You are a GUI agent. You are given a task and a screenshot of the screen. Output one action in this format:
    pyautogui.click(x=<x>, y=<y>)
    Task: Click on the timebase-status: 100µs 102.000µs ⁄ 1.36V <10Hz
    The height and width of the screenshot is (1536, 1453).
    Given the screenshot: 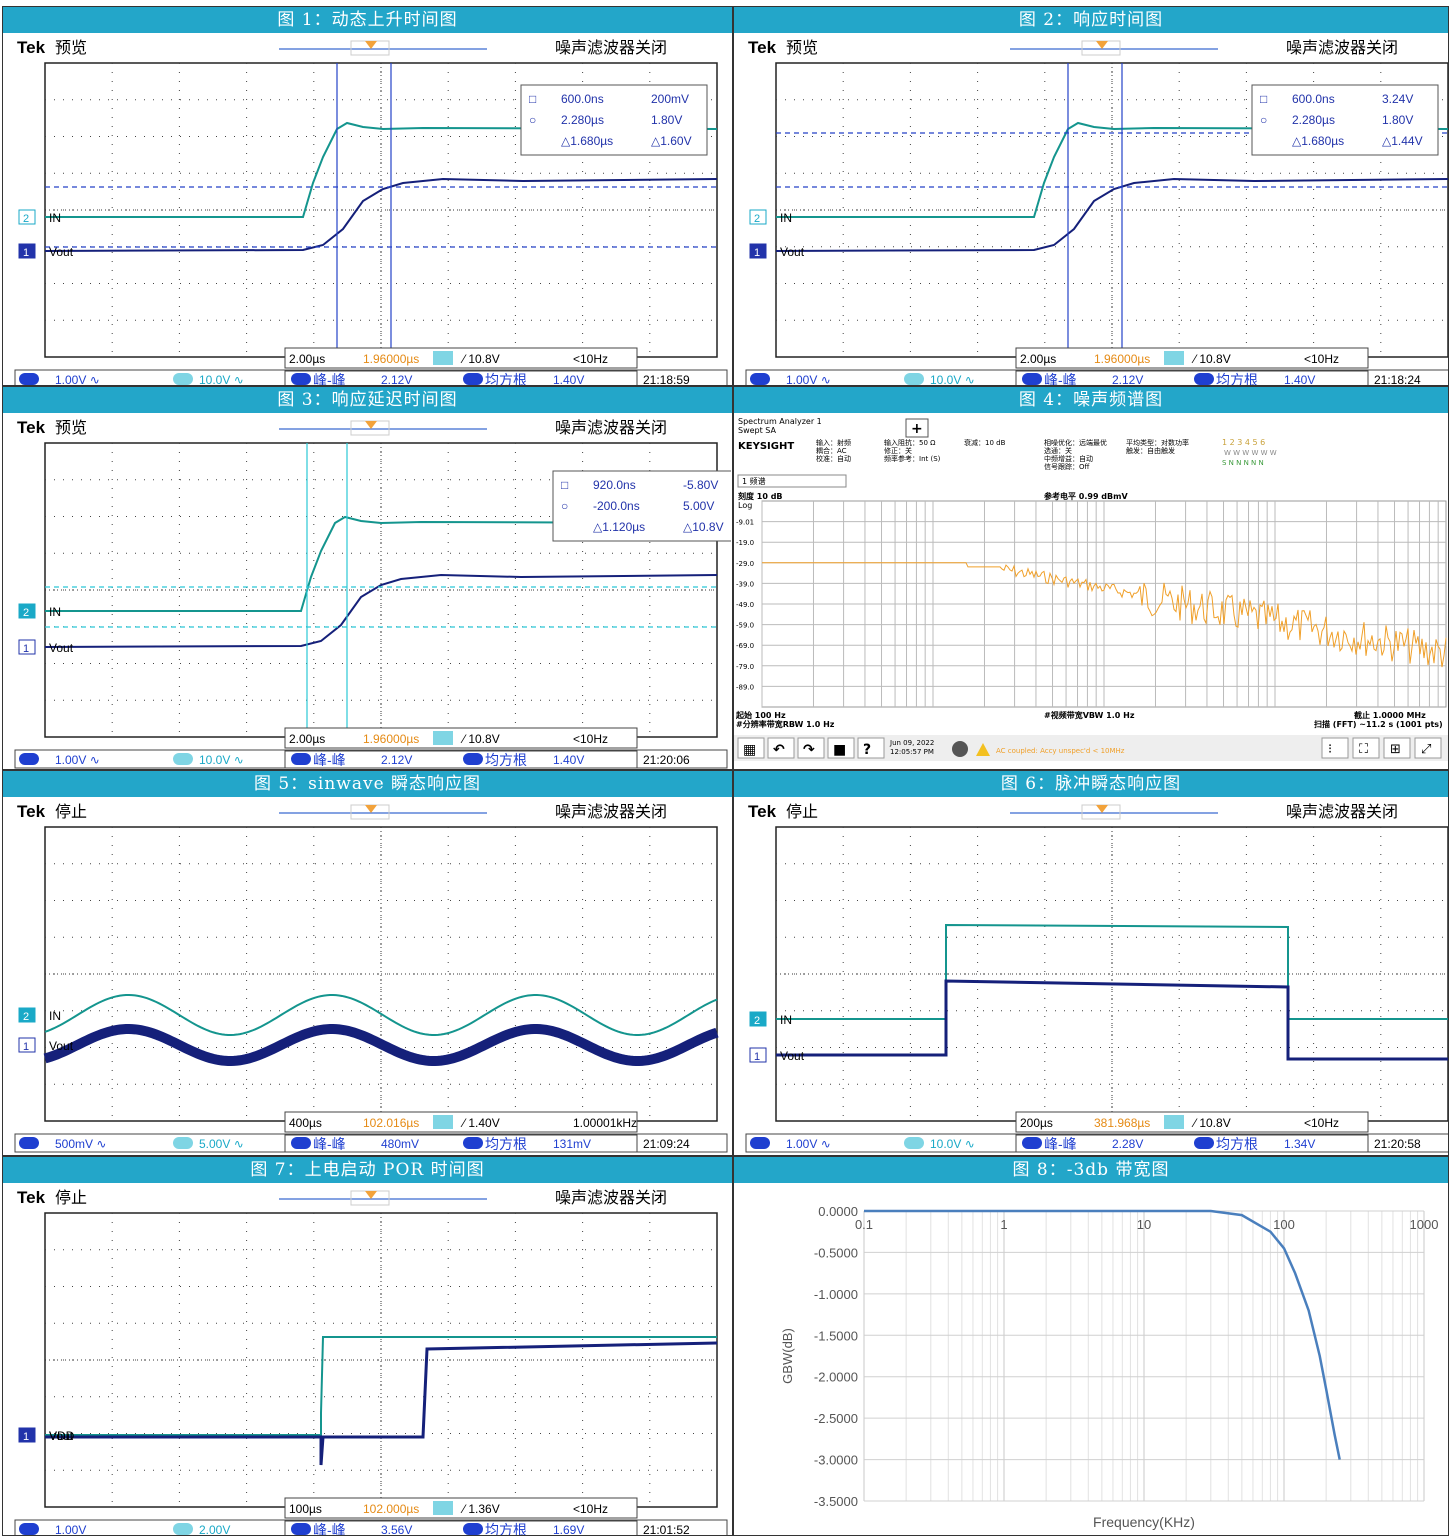 What is the action you would take?
    pyautogui.click(x=461, y=1508)
    